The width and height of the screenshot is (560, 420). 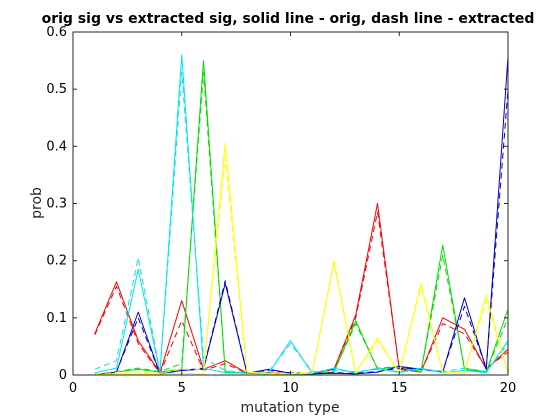 What do you see at coordinates (37, 203) in the screenshot?
I see `y-axis-label: prob` at bounding box center [37, 203].